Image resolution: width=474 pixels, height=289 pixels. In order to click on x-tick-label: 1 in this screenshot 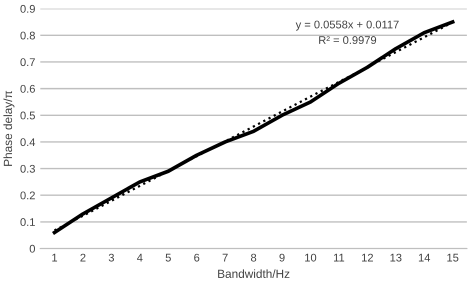, I will do `click(55, 258)`.